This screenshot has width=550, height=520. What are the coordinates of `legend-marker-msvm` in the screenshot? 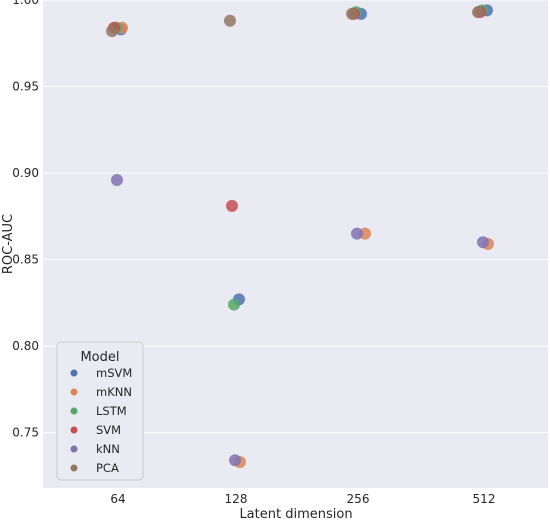 It's located at (74, 373).